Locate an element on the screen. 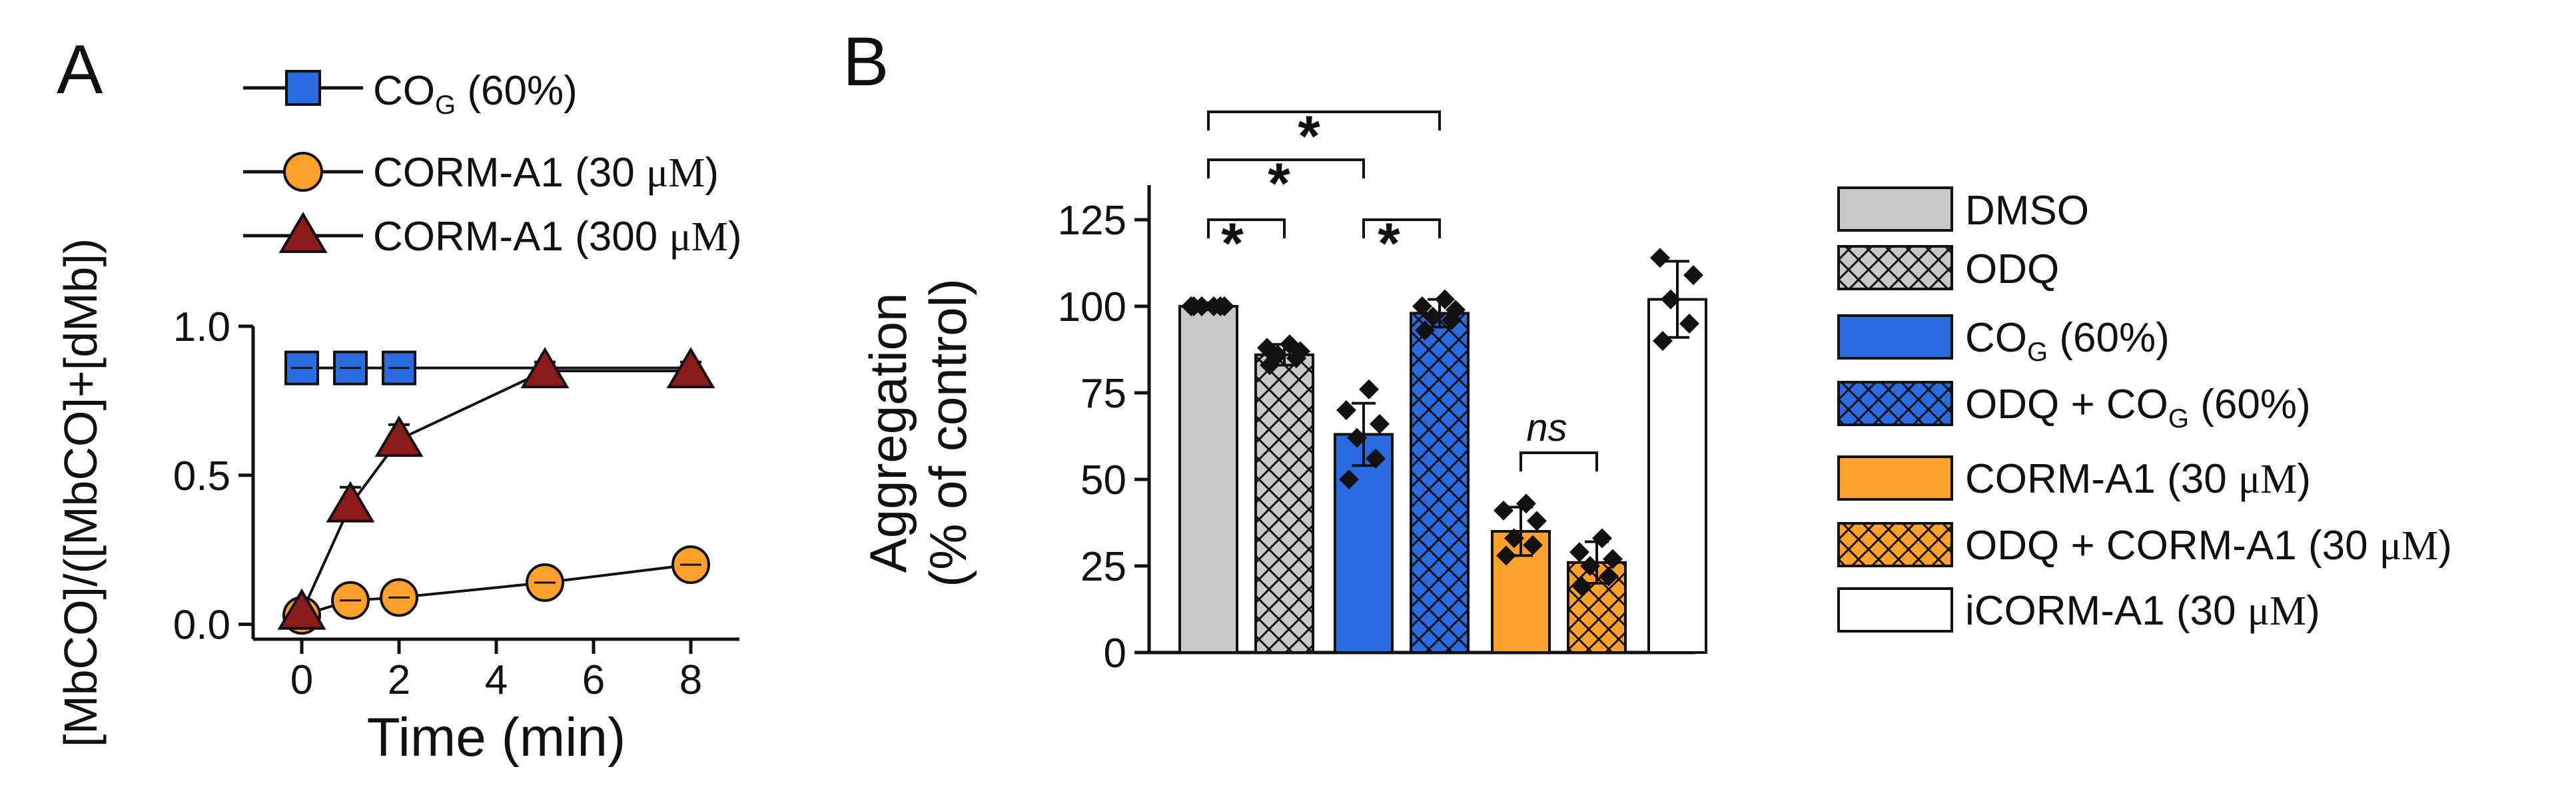  legend-a-cog: COG (60%) is located at coordinates (411, 94).